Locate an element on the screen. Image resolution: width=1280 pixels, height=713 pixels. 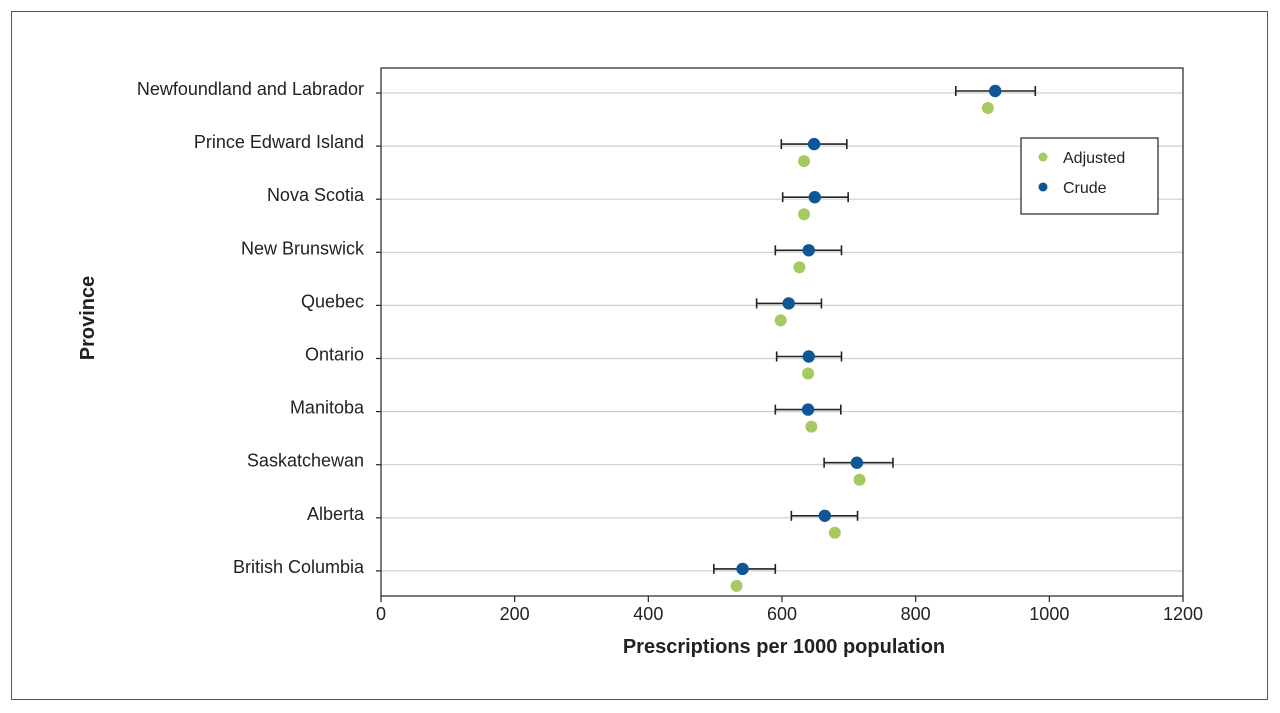
x-tick-label-400: 400 is located at coordinates (648, 614).